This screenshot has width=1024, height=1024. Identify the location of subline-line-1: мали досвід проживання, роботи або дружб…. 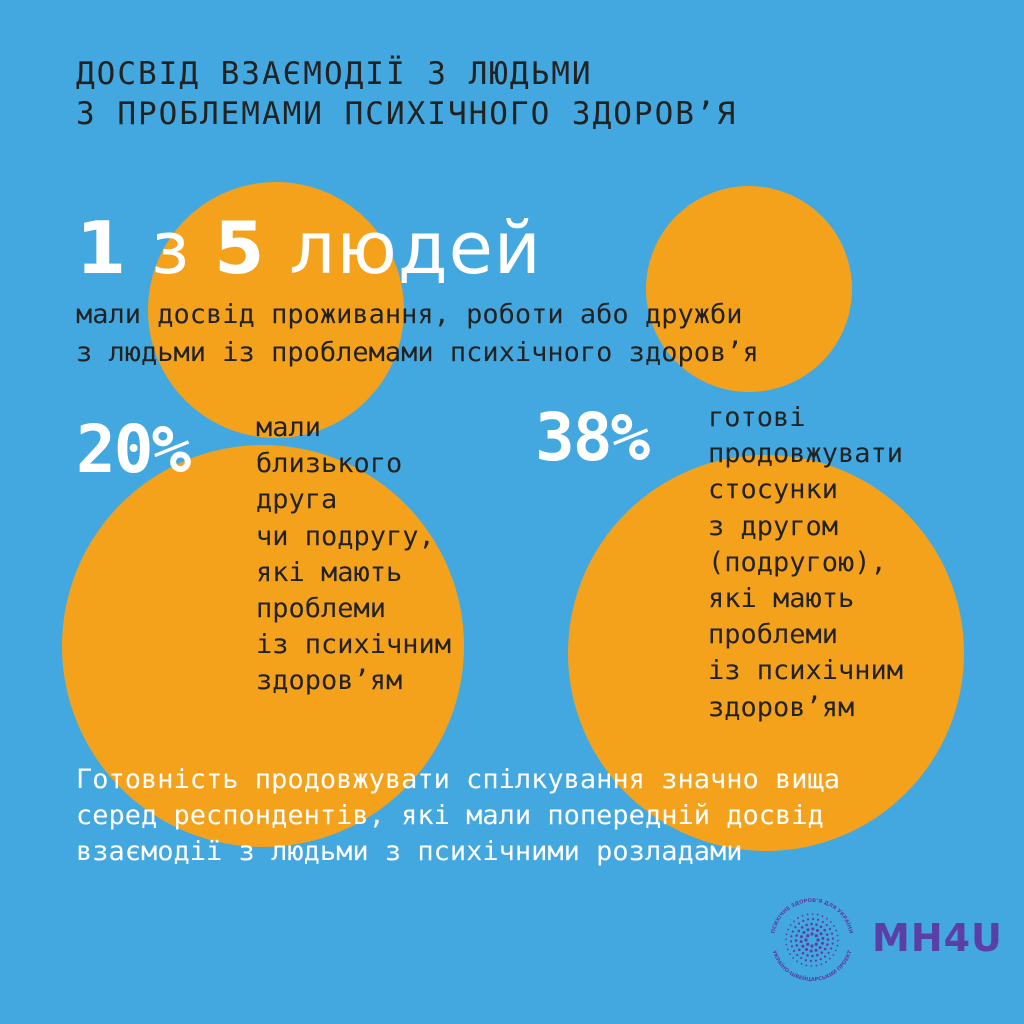
(409, 314).